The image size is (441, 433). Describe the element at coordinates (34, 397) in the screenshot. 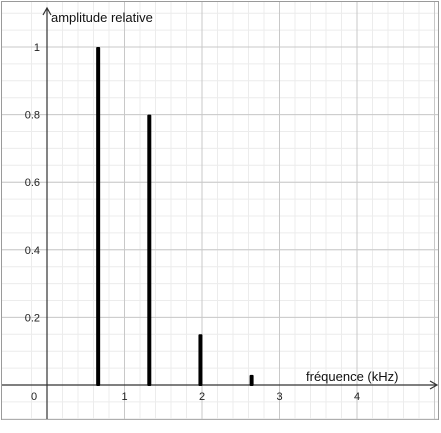

I see `origin-label: 0` at that location.